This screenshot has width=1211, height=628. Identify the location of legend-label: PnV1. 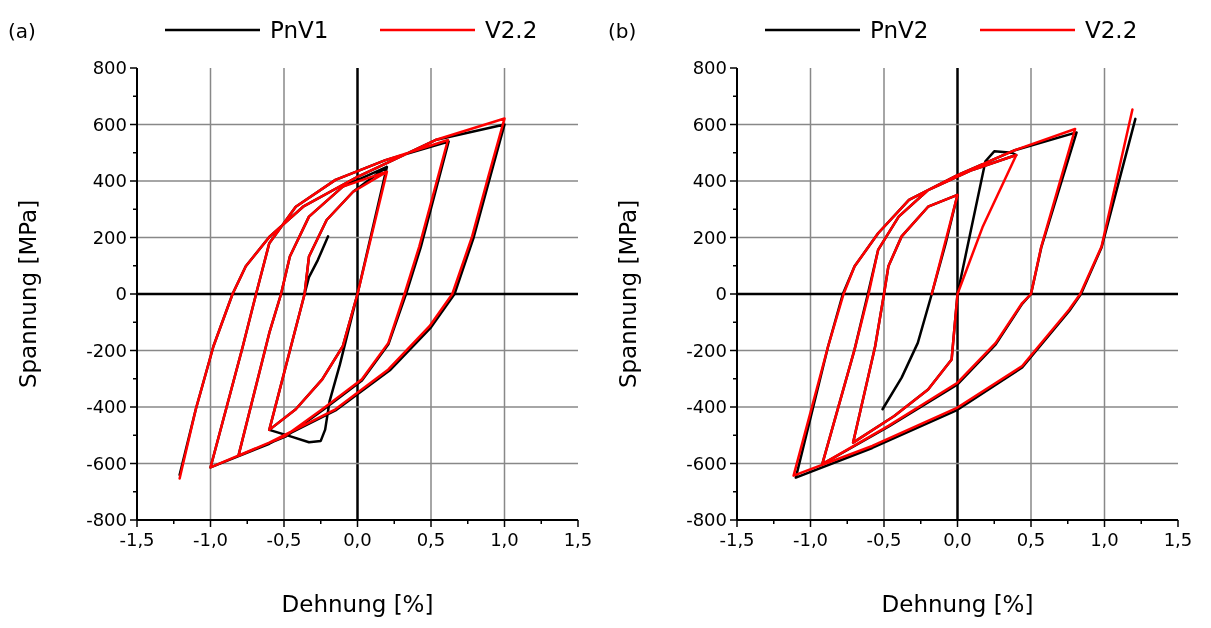
(299, 30).